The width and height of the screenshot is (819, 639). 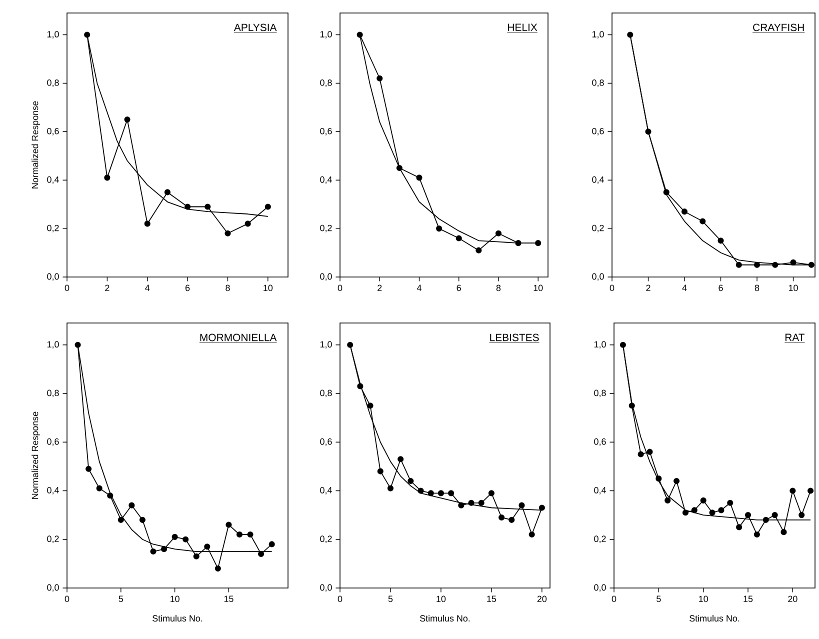 What do you see at coordinates (514, 338) in the screenshot?
I see `text: LEBISTES` at bounding box center [514, 338].